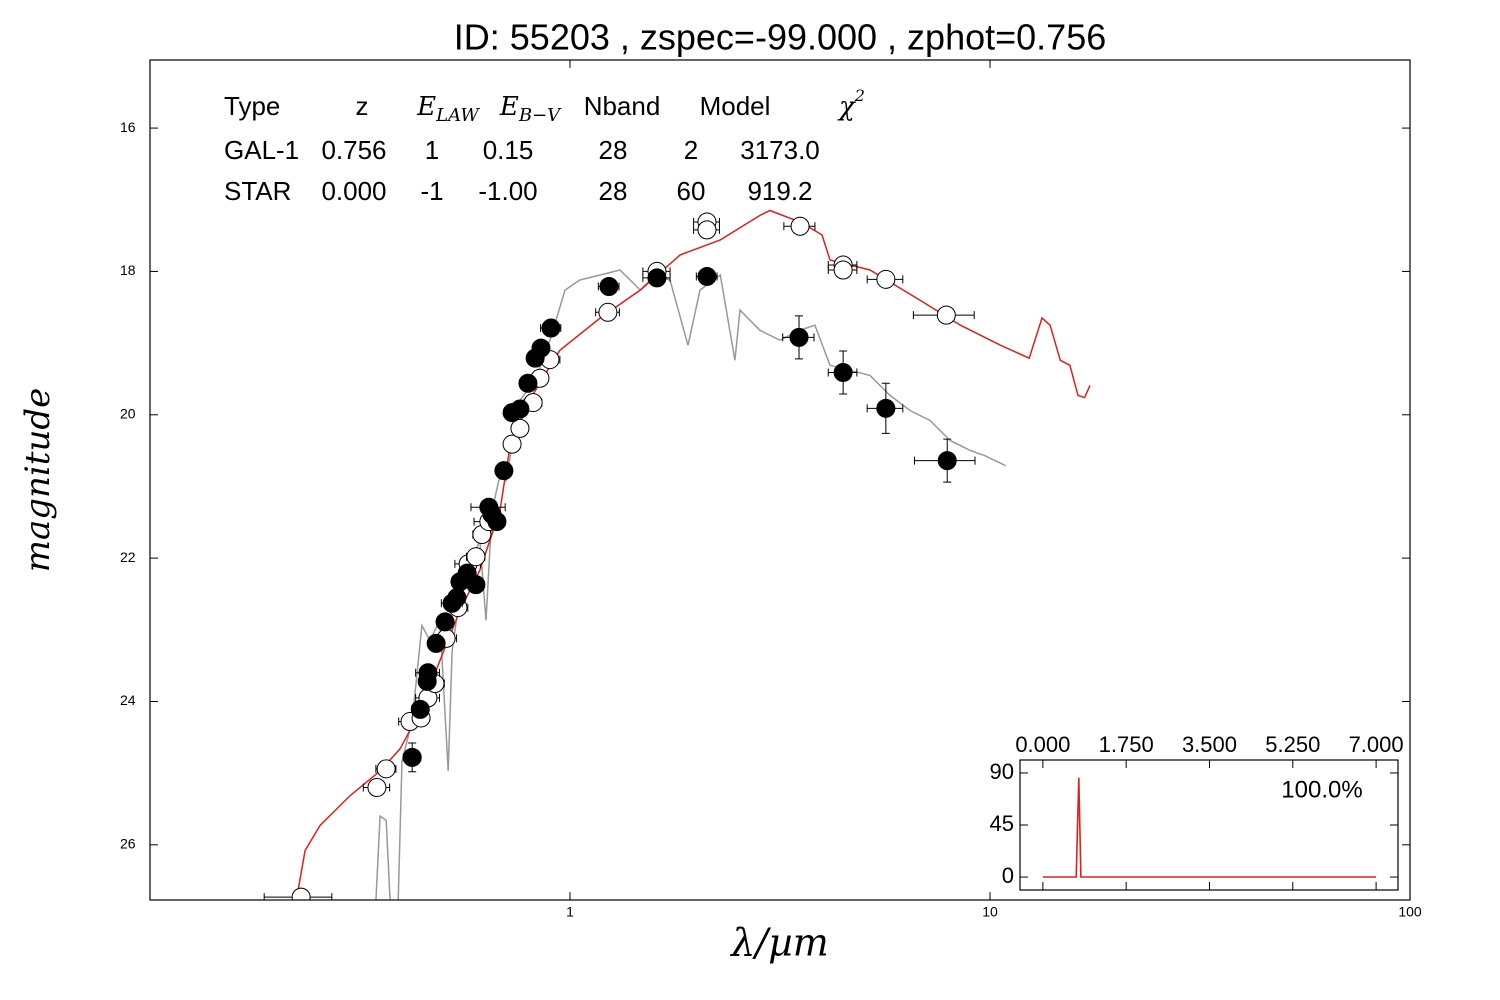 The width and height of the screenshot is (1500, 1000). What do you see at coordinates (1292, 744) in the screenshot?
I see `x-tick-label: 5.250` at bounding box center [1292, 744].